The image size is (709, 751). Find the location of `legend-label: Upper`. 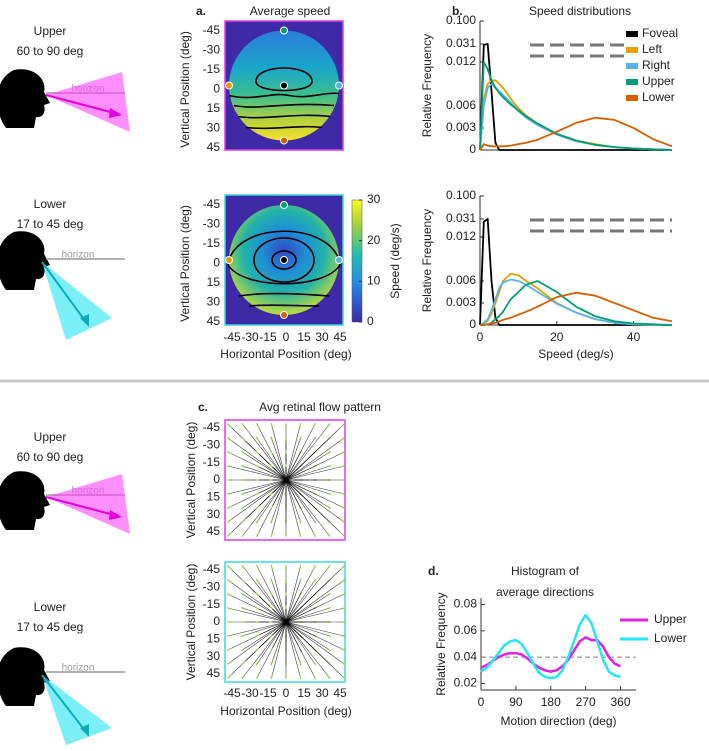

legend-label: Upper is located at coordinates (658, 81).